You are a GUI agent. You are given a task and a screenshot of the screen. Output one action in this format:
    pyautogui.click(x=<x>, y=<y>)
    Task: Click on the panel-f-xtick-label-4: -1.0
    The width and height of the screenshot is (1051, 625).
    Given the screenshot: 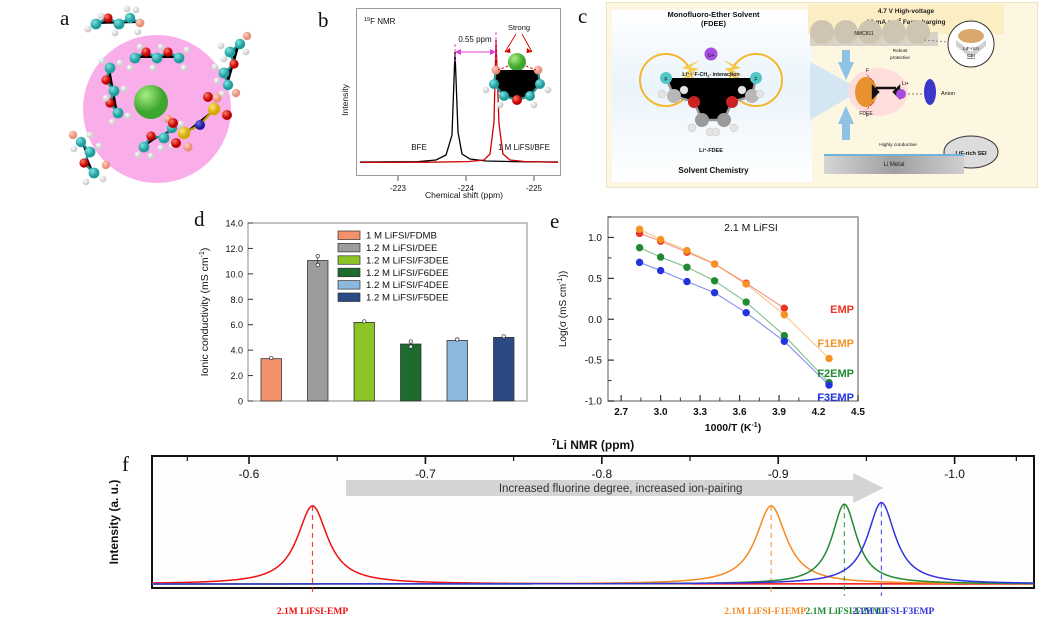 What is the action you would take?
    pyautogui.click(x=954, y=474)
    